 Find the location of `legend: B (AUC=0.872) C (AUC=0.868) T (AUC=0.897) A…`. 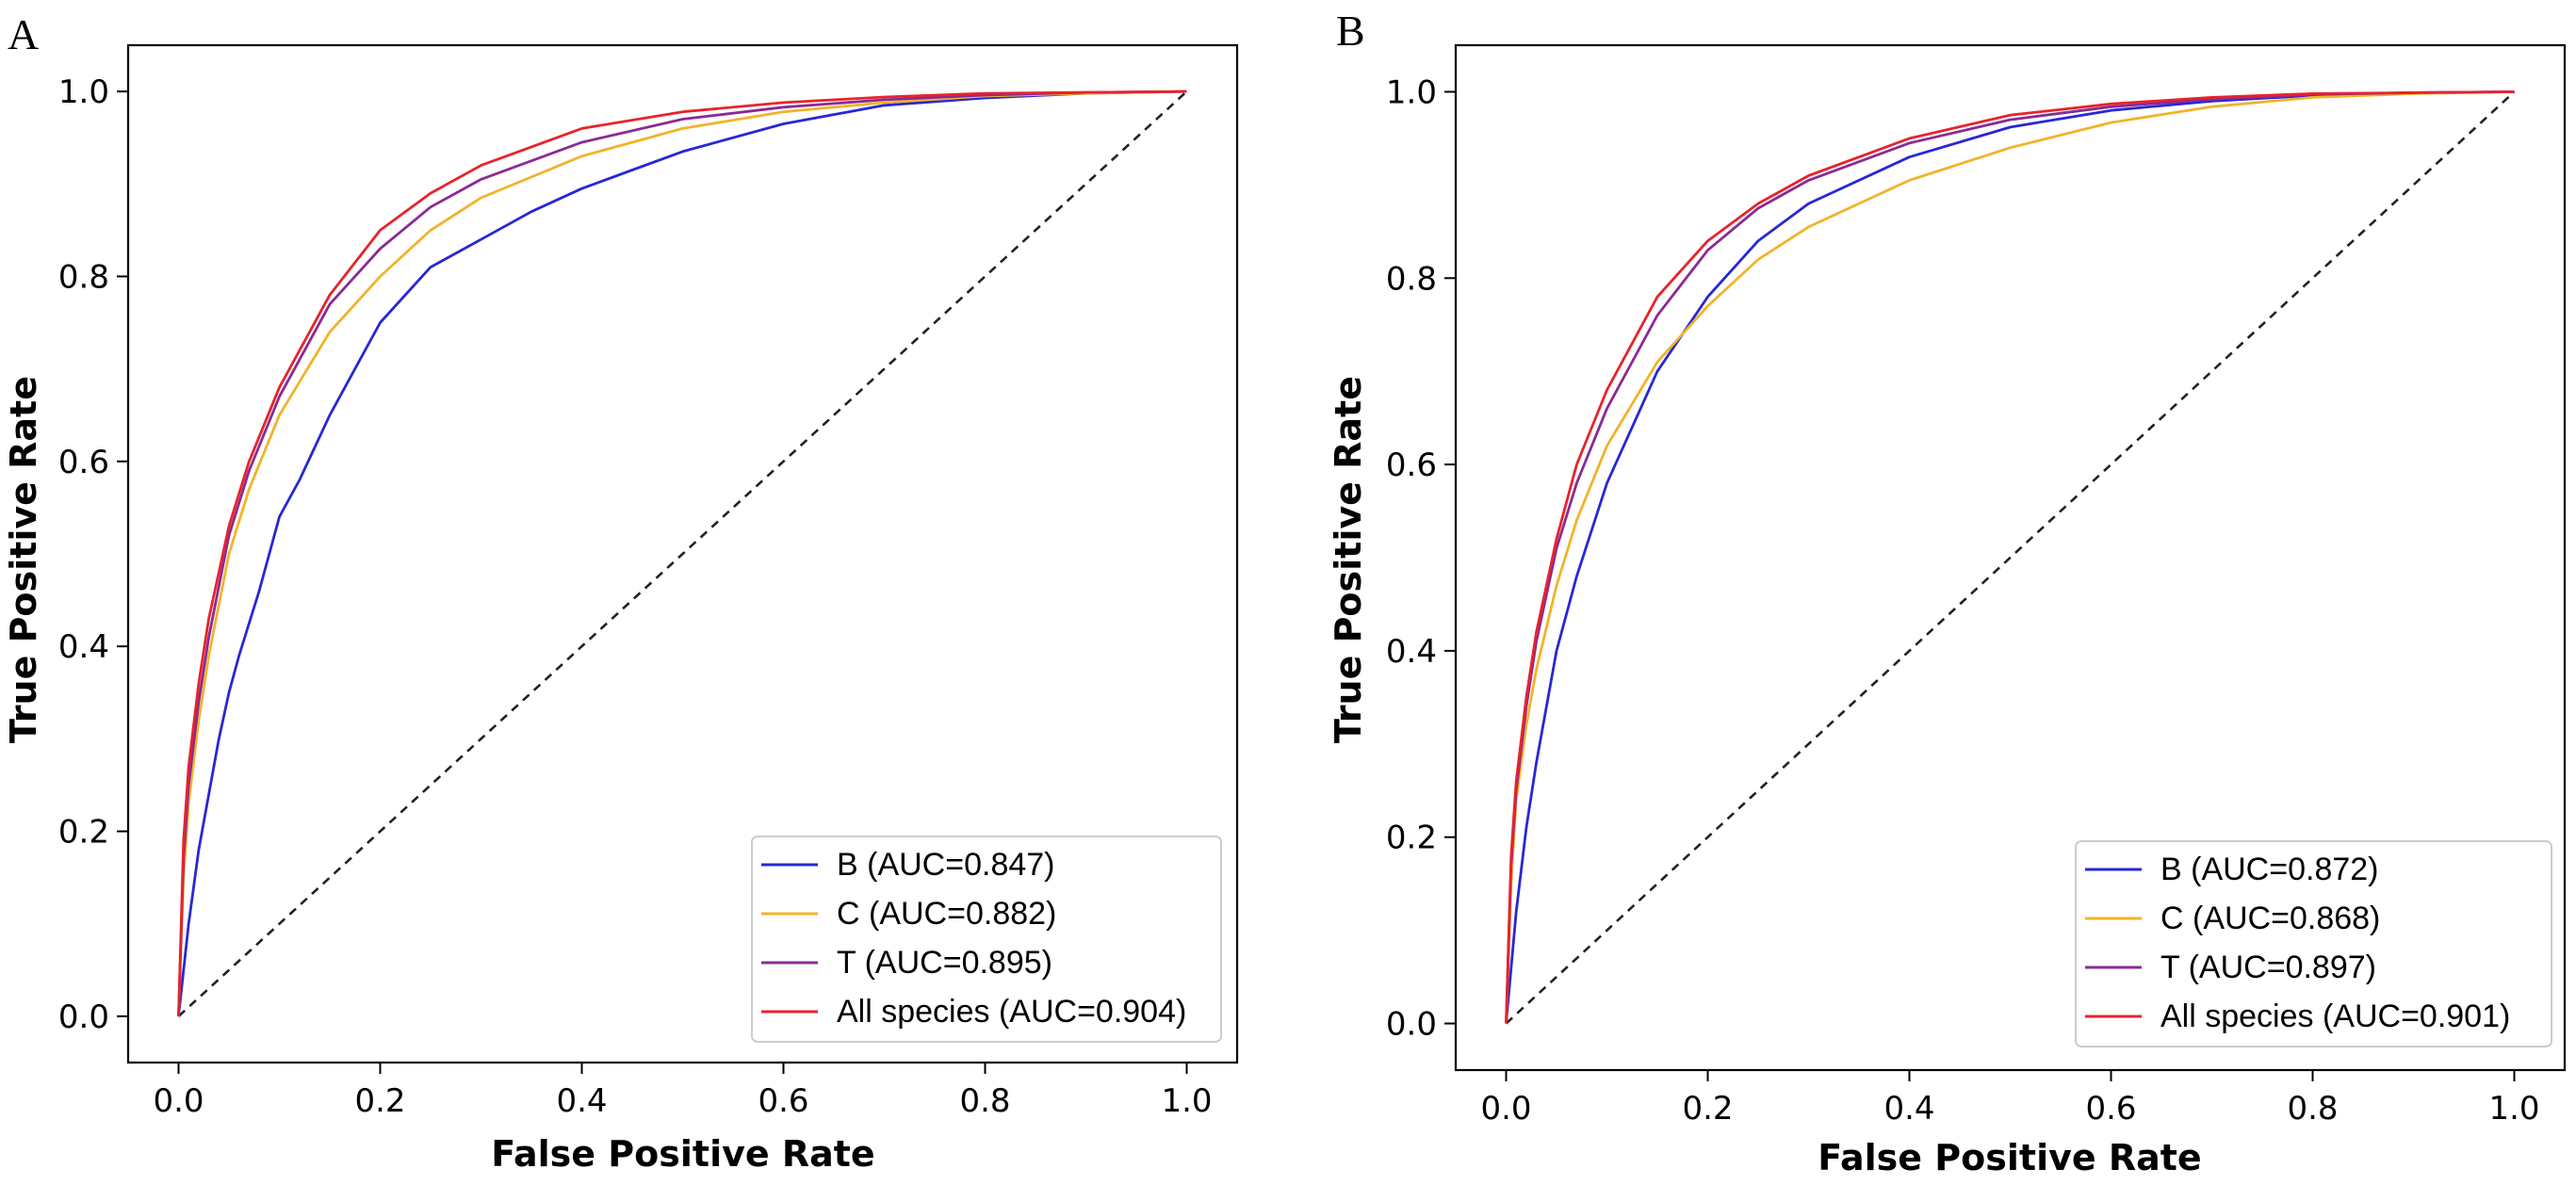

legend: B (AUC=0.872) C (AUC=0.868) T (AUC=0.897) A… is located at coordinates (2313, 943).